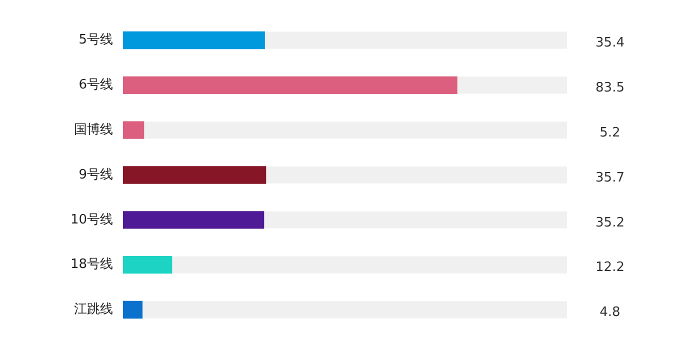 This screenshot has height=350, width=700. I want to click on y-tick-label: 18号线, so click(91, 264).